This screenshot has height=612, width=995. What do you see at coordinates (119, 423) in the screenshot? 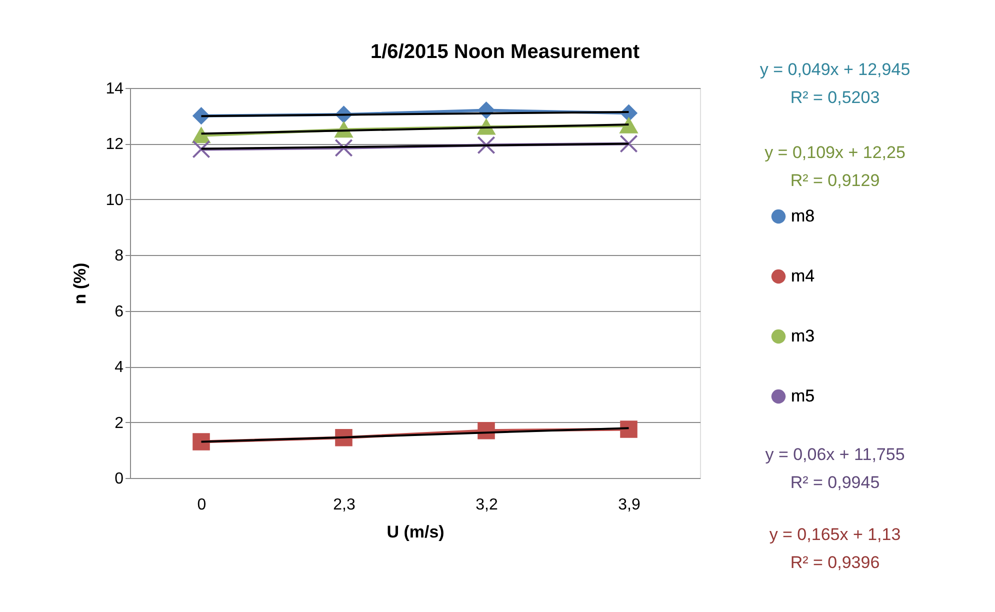
I see `y-tick-label: 2` at bounding box center [119, 423].